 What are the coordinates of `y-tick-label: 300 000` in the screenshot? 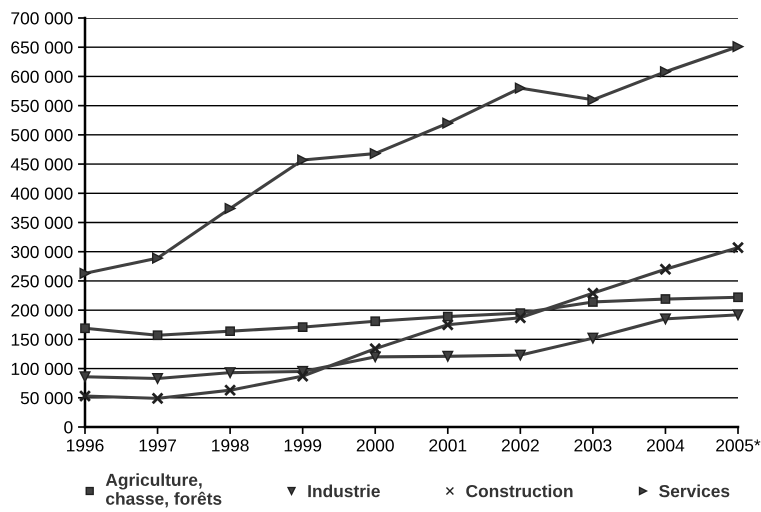 It's located at (42, 252).